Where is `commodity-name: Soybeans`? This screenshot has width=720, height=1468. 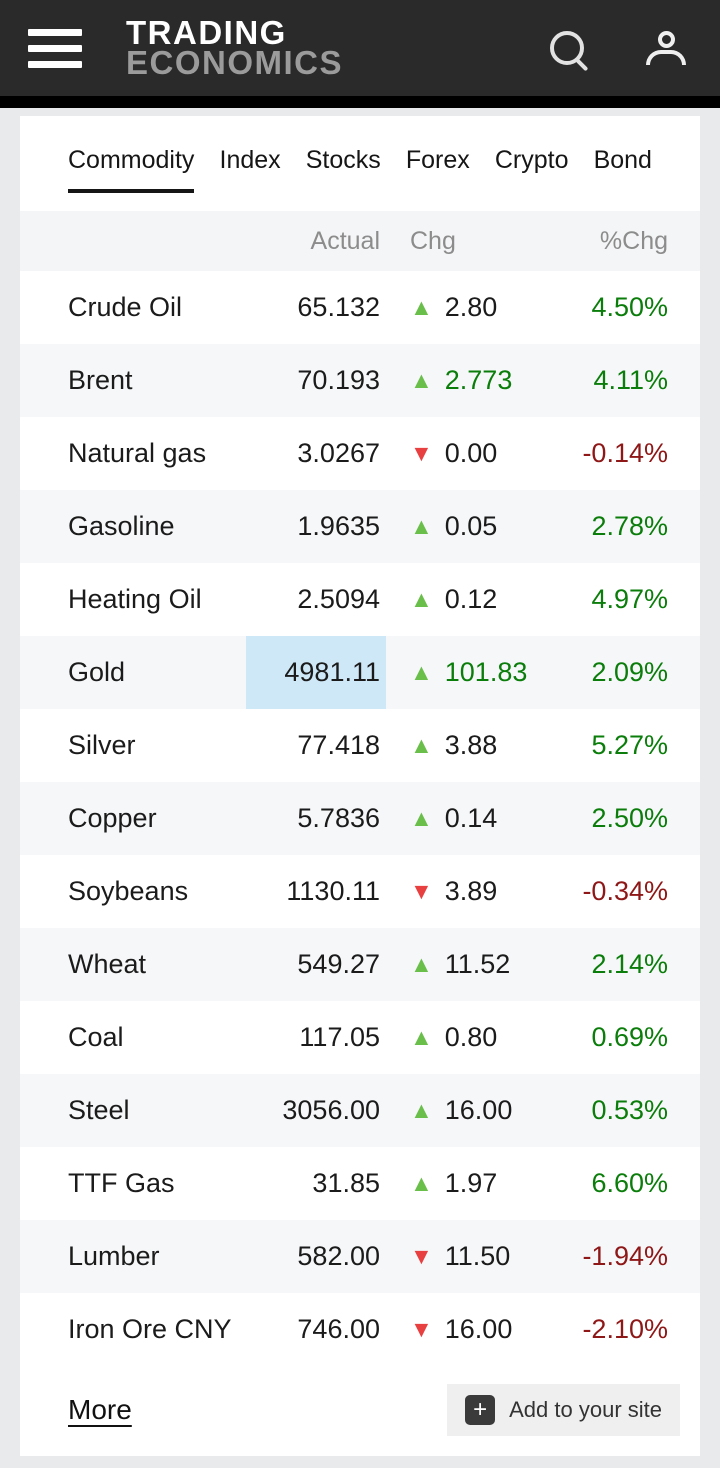 commodity-name: Soybeans is located at coordinates (128, 891).